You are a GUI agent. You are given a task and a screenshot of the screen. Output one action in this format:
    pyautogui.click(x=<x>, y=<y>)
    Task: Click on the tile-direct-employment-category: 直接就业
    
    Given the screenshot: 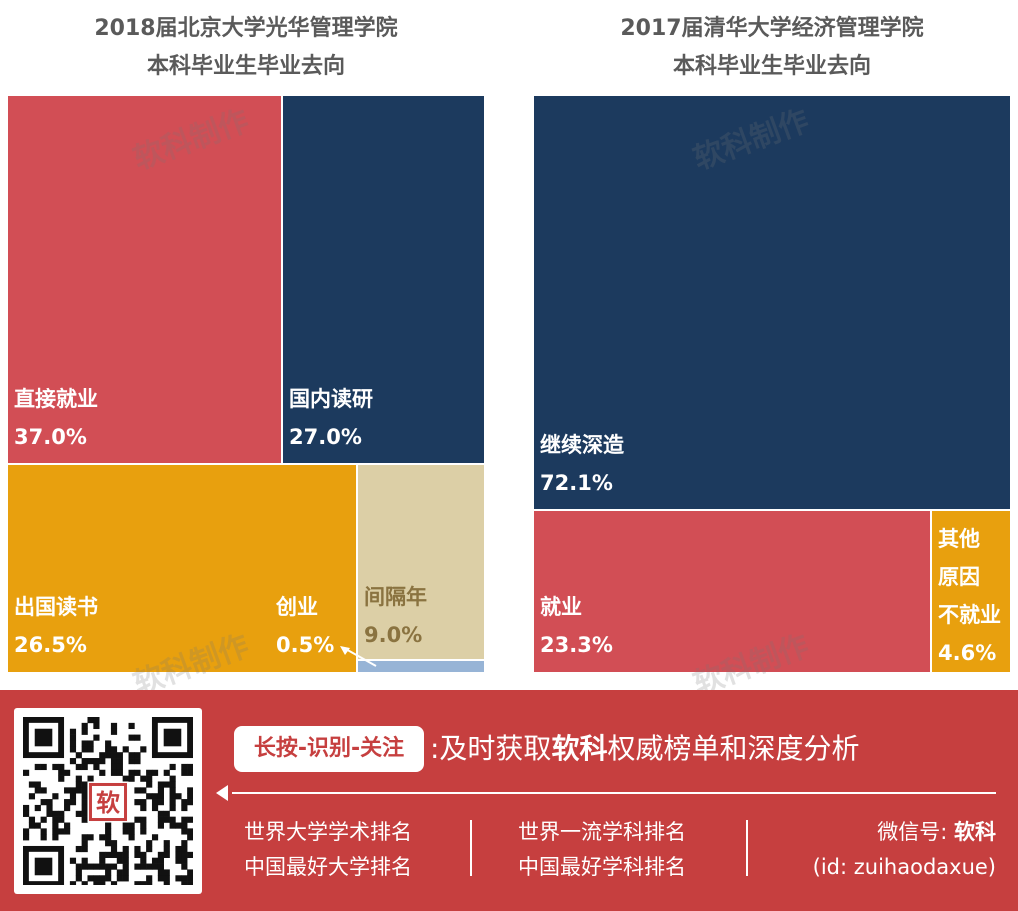 What is the action you would take?
    pyautogui.click(x=56, y=399)
    